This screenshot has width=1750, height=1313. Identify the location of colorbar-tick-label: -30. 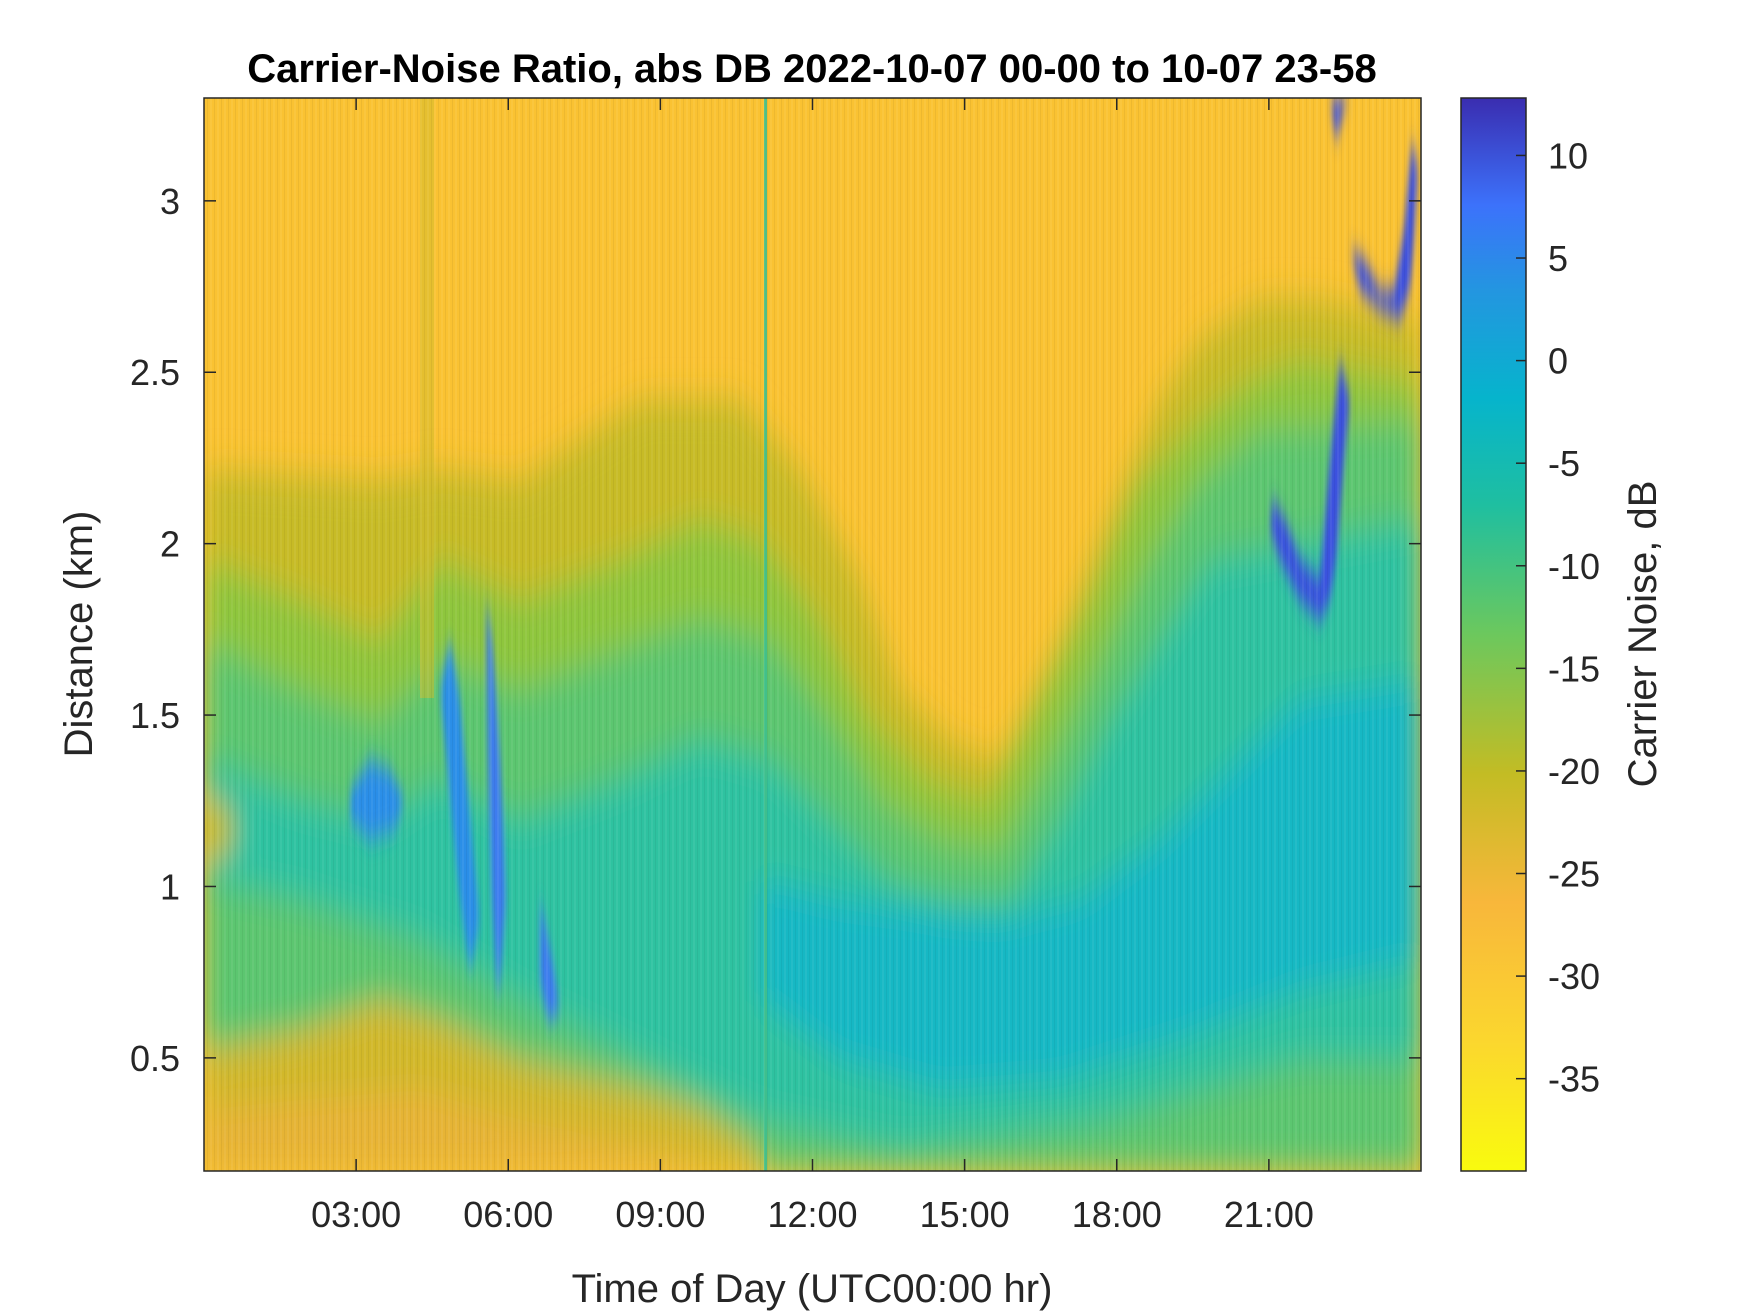
(1574, 976).